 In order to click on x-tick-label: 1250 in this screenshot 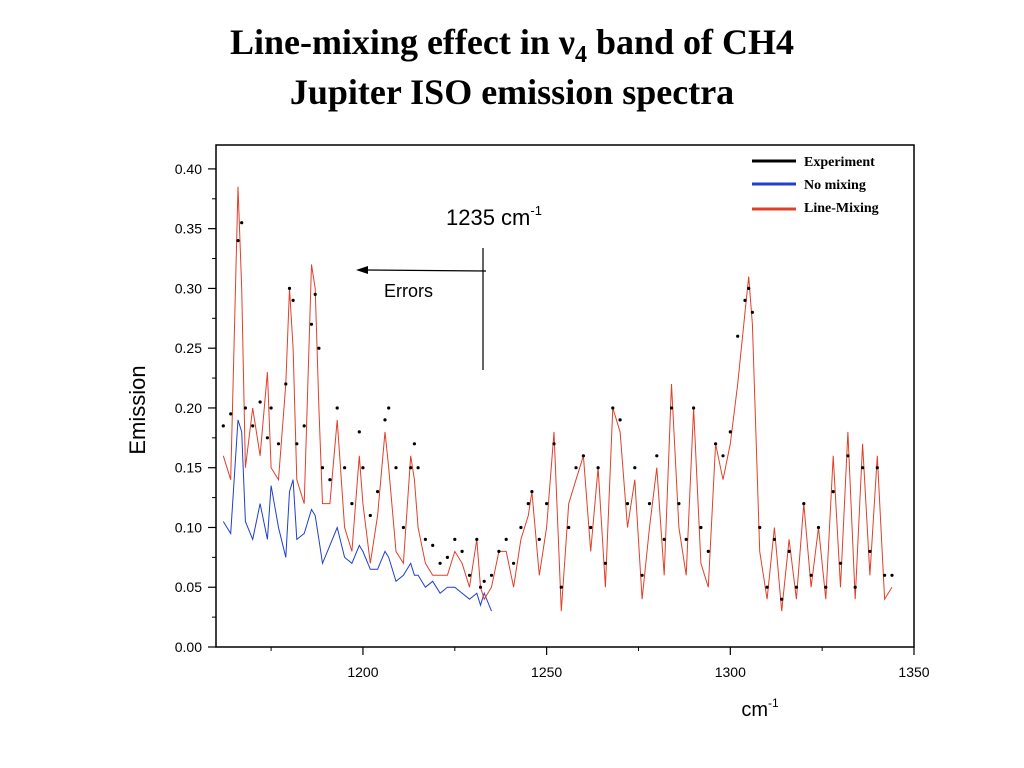, I will do `click(546, 672)`.